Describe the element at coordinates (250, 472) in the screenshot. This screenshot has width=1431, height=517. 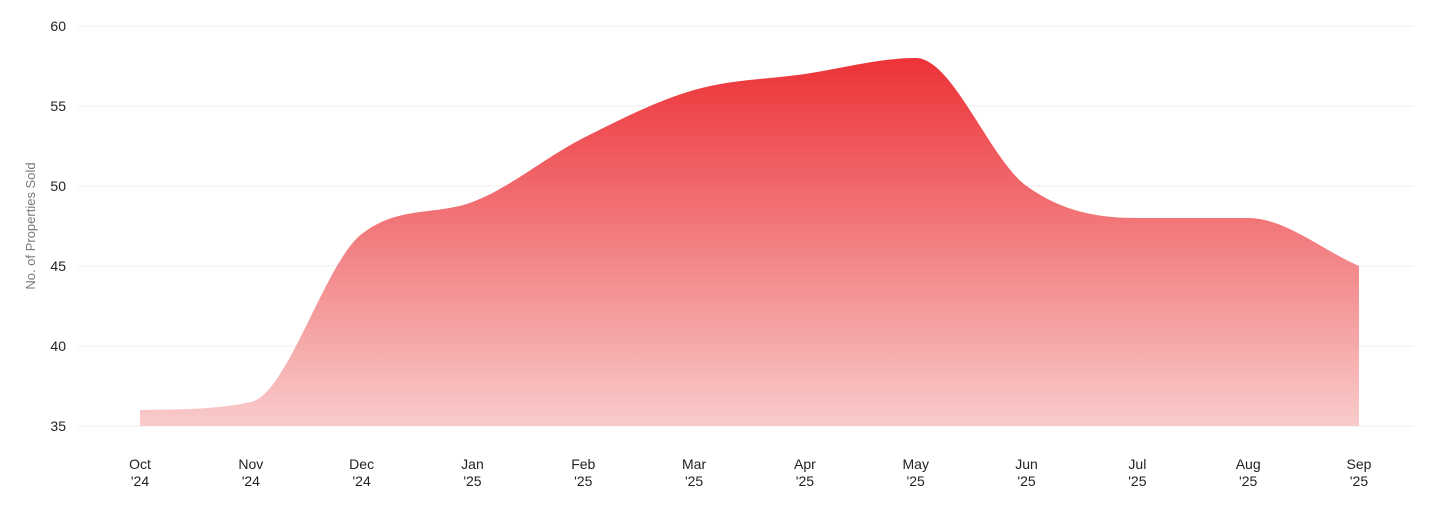
I see `x-tick-label: Nov '24` at that location.